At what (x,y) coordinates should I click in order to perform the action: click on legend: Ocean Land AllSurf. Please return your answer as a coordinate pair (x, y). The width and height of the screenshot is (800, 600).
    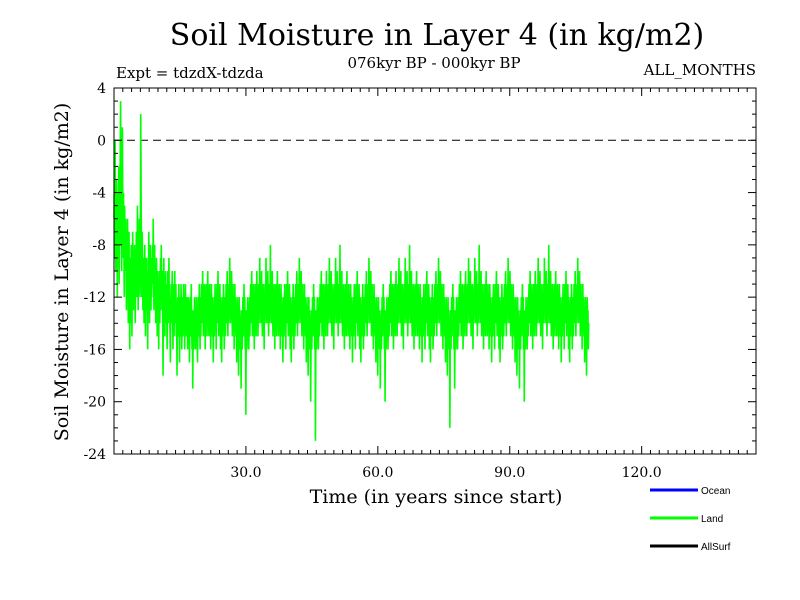
    Looking at the image, I should click on (690, 519).